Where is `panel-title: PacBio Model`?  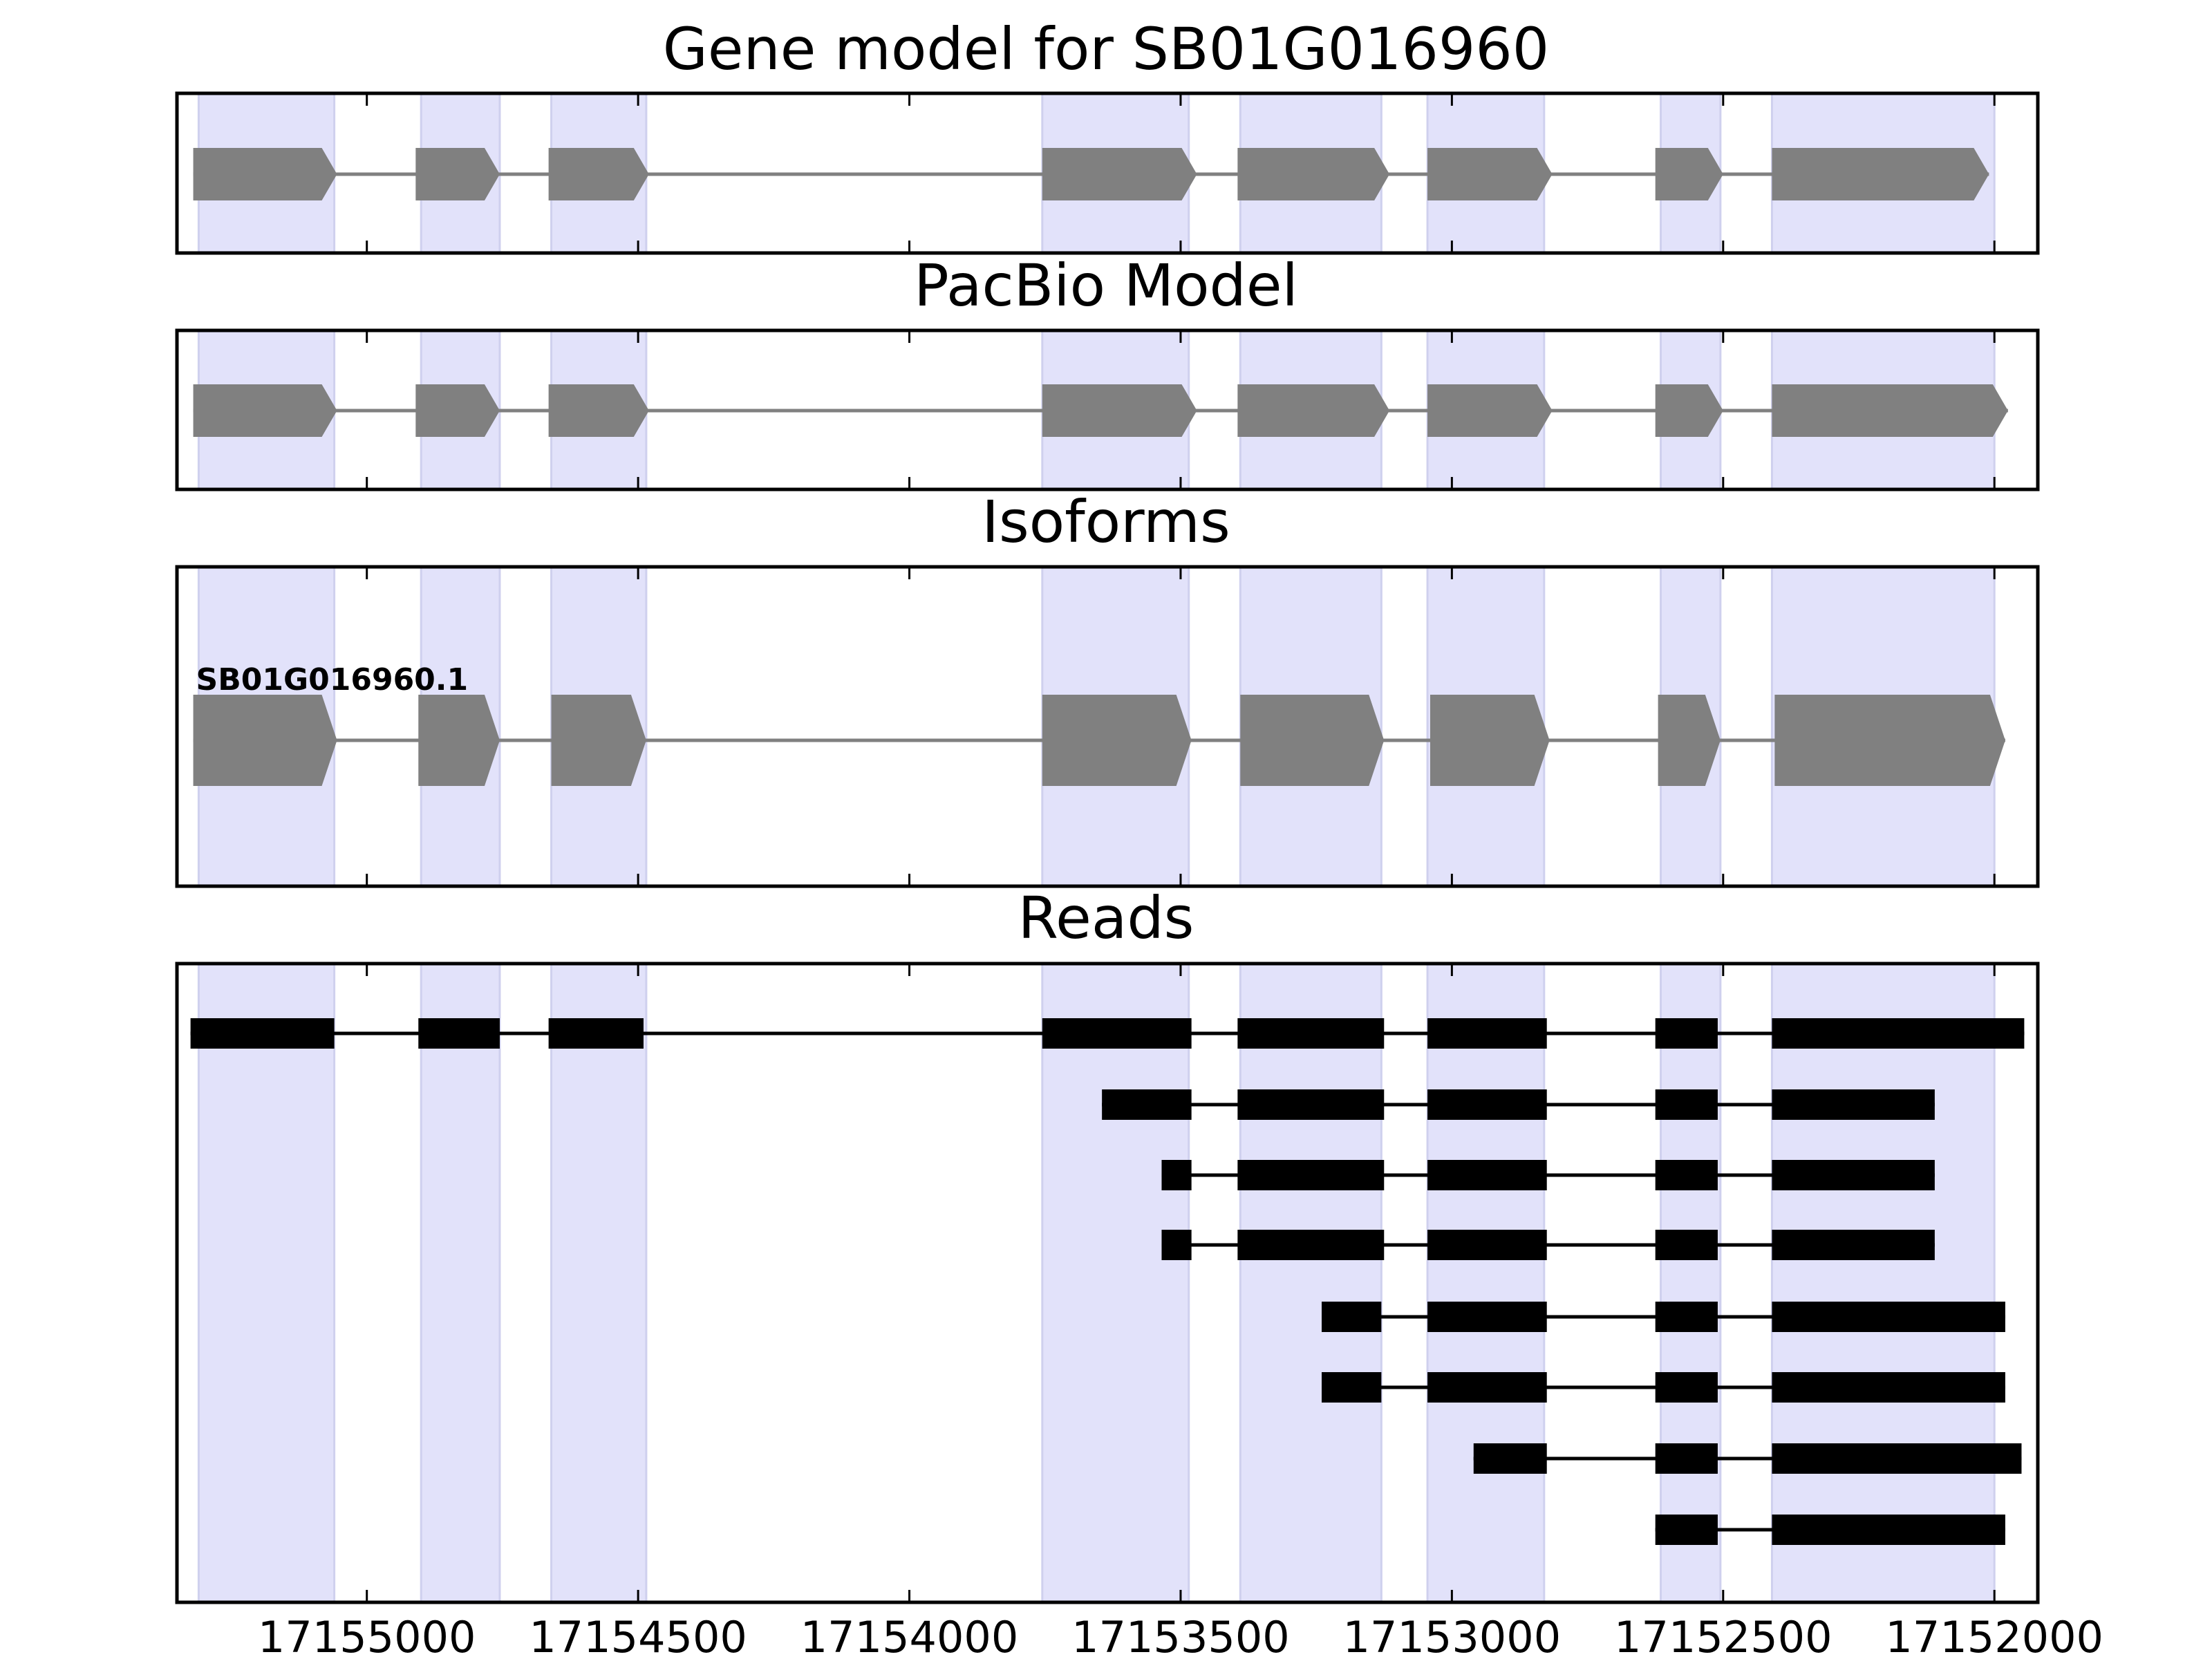 panel-title: PacBio Model is located at coordinates (1106, 285).